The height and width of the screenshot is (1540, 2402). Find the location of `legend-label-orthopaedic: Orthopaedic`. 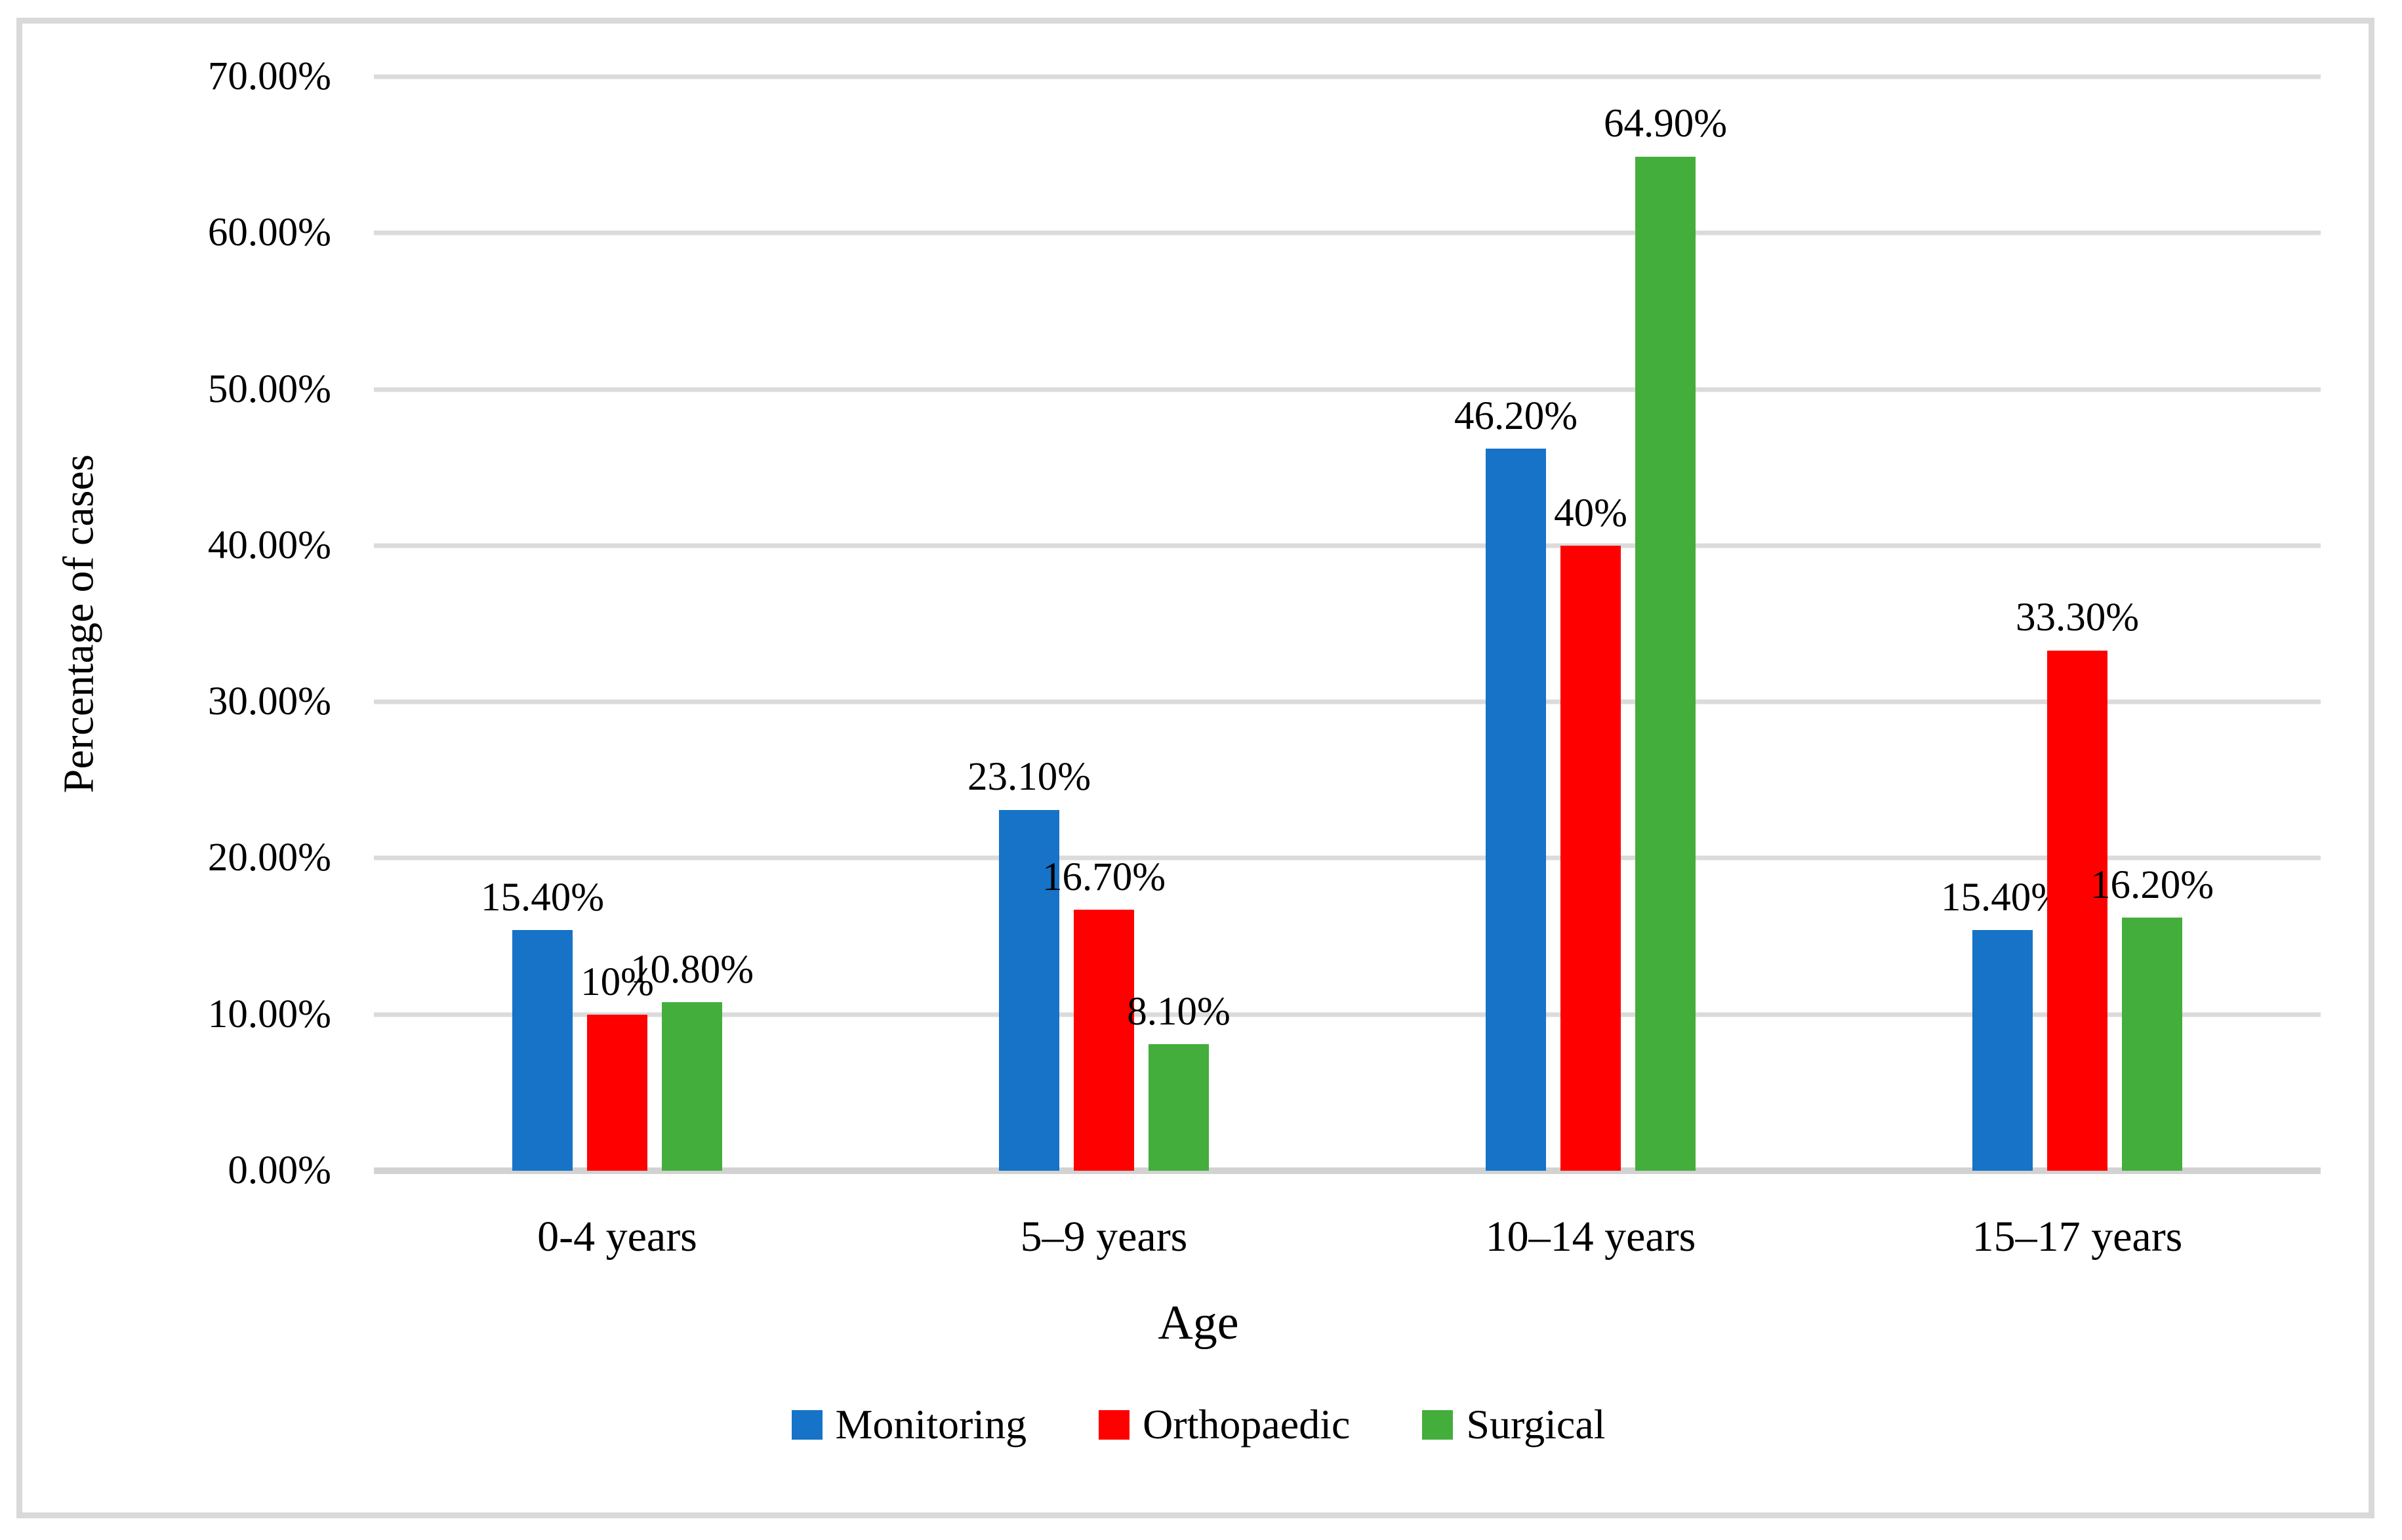

legend-label-orthopaedic: Orthopaedic is located at coordinates (1247, 1424).